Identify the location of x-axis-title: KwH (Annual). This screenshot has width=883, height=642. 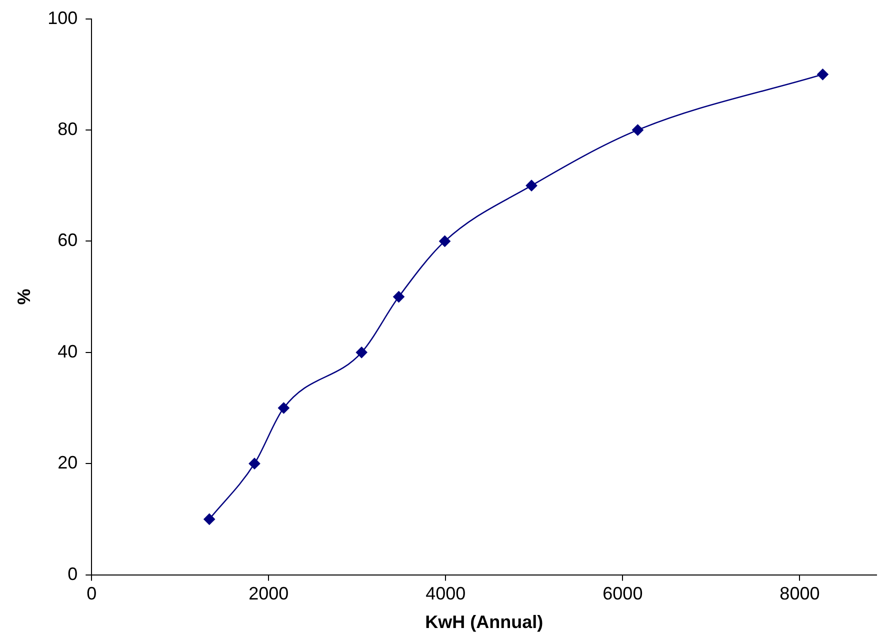
(484, 622).